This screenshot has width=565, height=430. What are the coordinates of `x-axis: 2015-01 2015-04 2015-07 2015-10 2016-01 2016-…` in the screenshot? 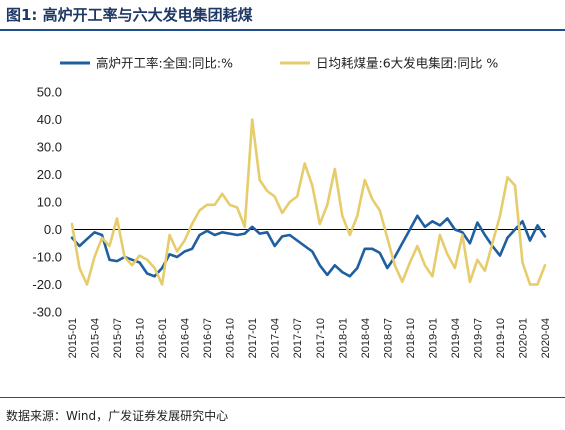 It's located at (309, 338).